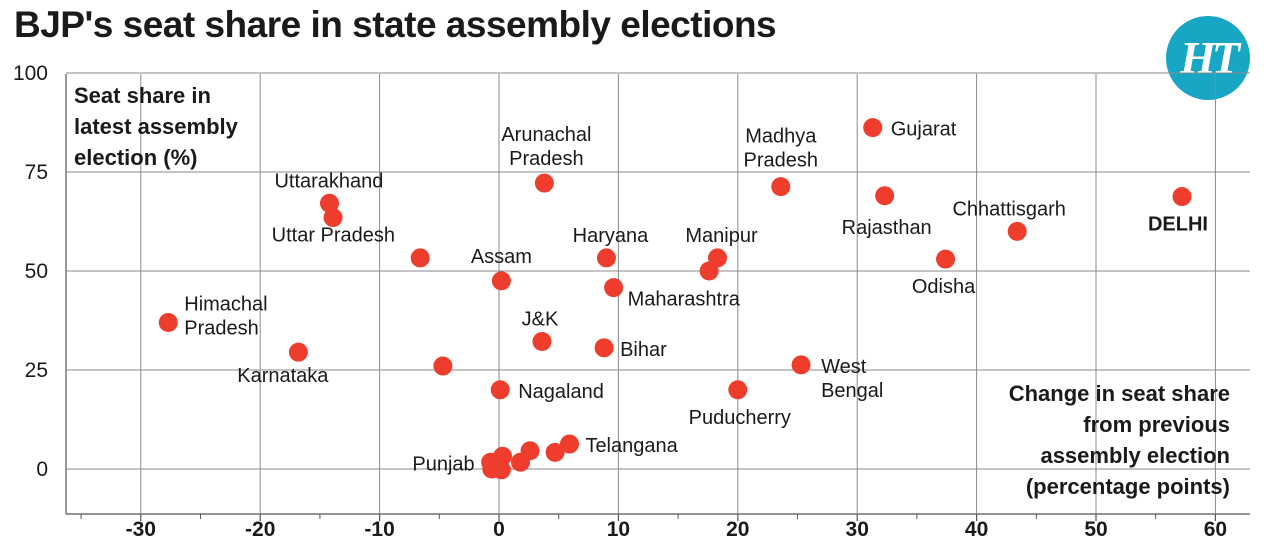  I want to click on y-axis-label-line: latest assembly, so click(156, 126).